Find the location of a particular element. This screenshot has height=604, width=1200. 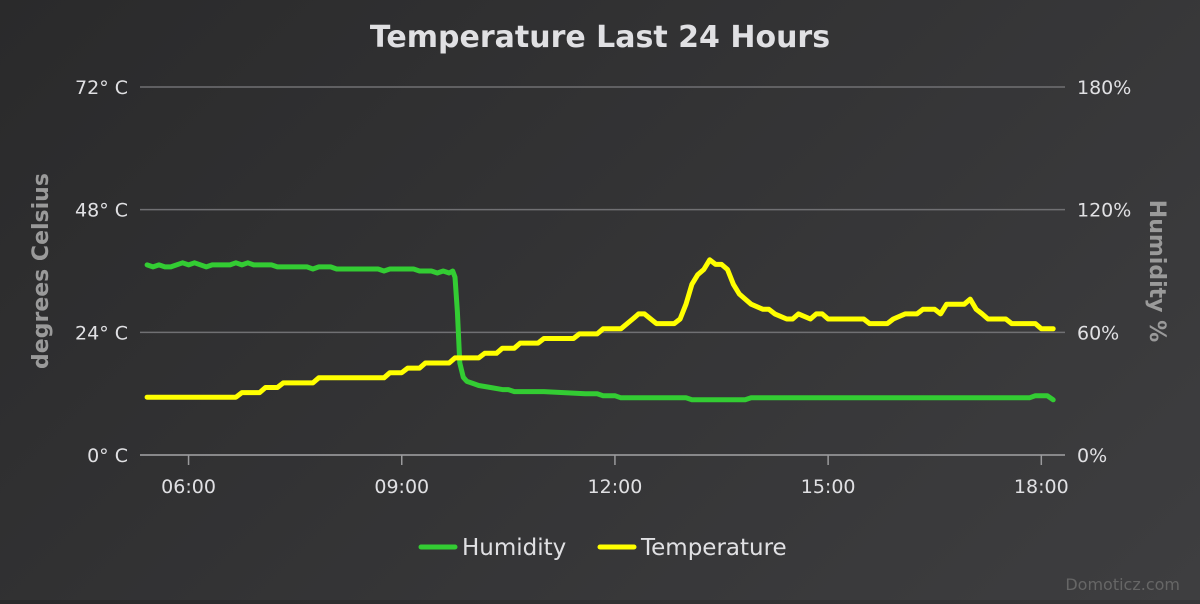

chart-title: Temperature Last 24 Hours is located at coordinates (600, 37).